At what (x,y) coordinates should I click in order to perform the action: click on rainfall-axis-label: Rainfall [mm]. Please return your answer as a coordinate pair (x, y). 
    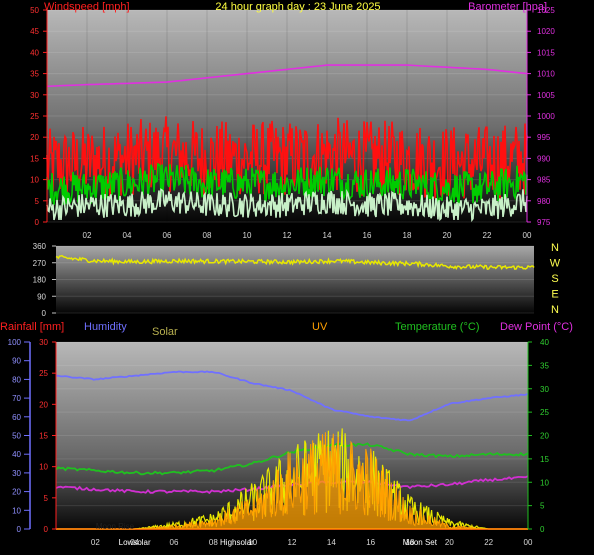
    Looking at the image, I should click on (32, 327).